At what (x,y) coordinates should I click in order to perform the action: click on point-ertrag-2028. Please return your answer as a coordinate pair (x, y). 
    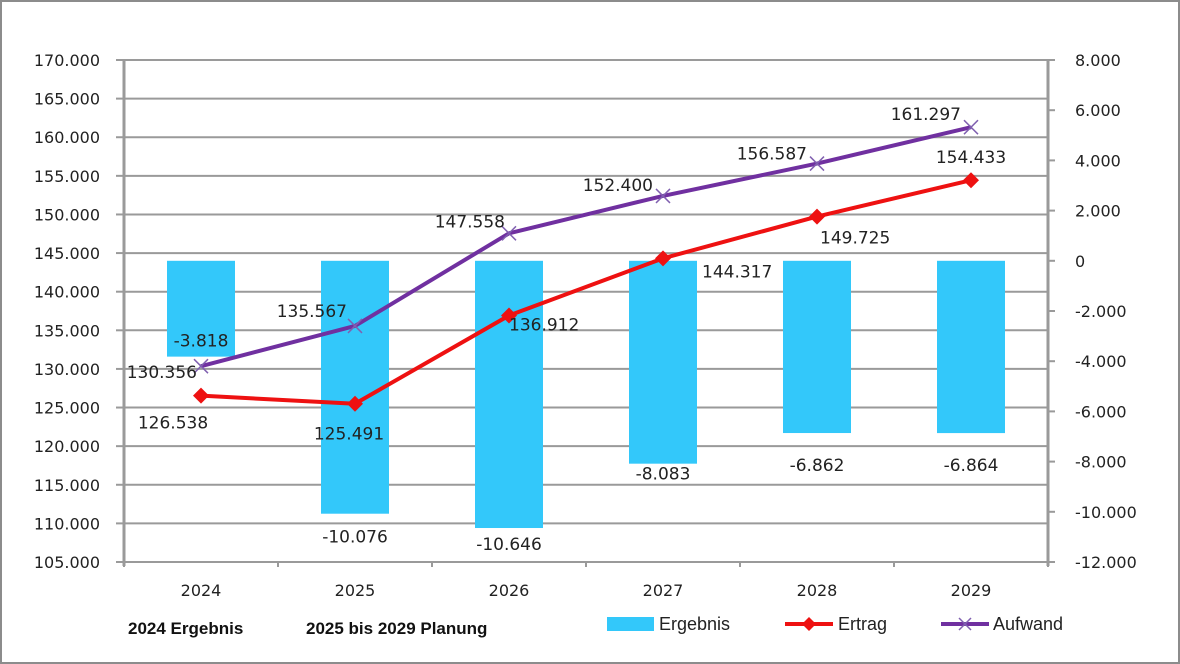
    Looking at the image, I should click on (817, 216).